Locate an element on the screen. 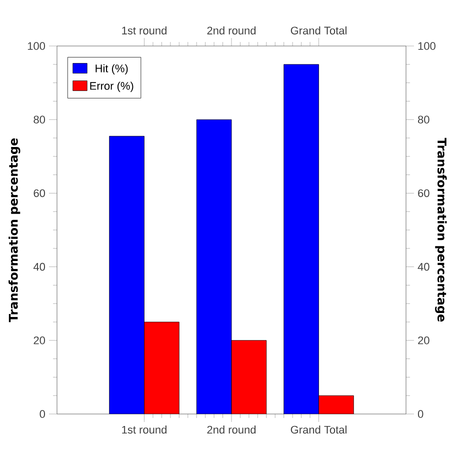 Image resolution: width=451 pixels, height=461 pixels. y-axis-title: Transformation percentage is located at coordinates (14, 230).